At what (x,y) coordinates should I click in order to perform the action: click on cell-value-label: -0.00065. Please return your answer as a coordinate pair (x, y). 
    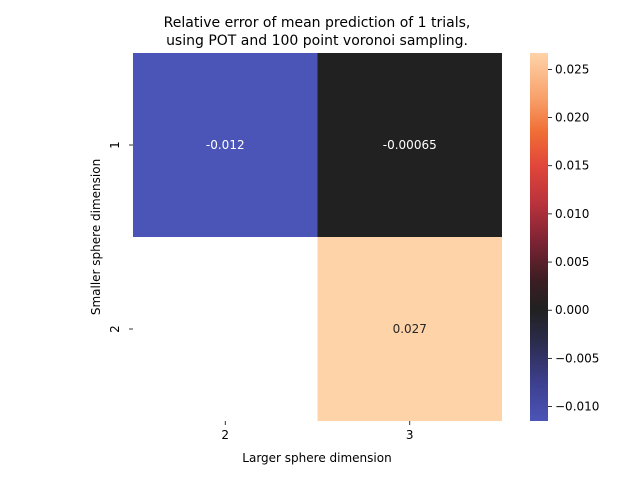
    Looking at the image, I should click on (410, 145).